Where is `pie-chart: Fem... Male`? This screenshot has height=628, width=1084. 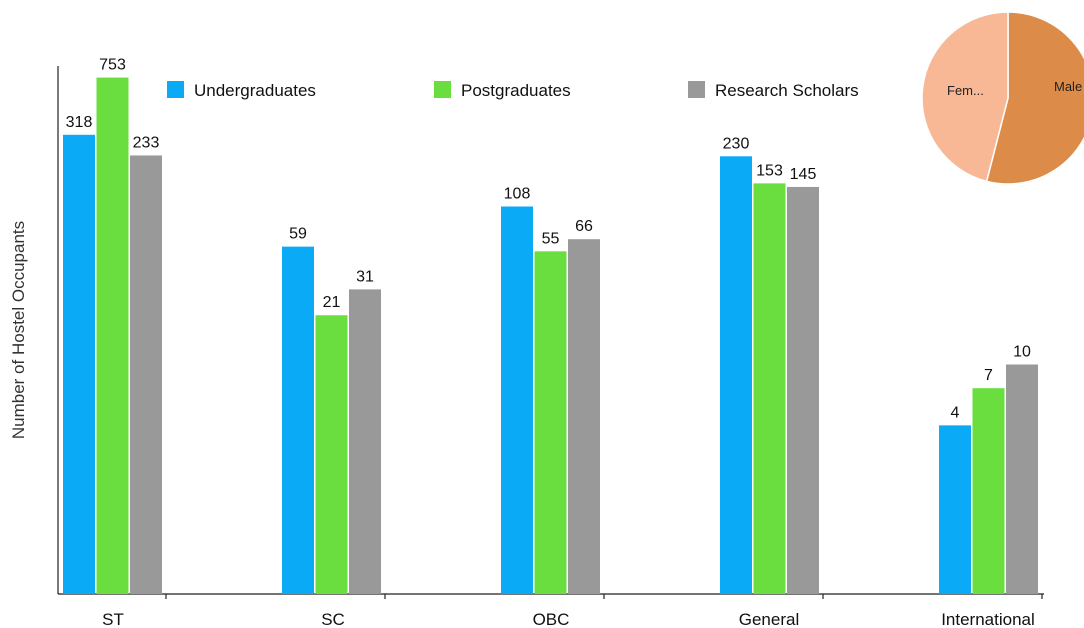 pie-chart: Fem... Male is located at coordinates (1002, 98).